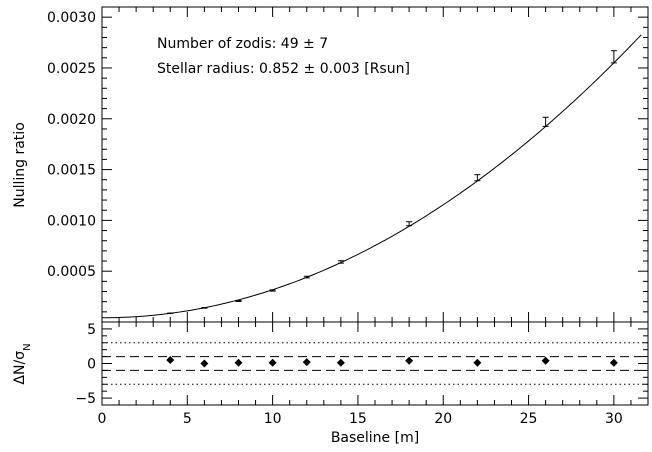 This screenshot has width=652, height=452. I want to click on y-tick-label-top: 0.0020, so click(71, 120).